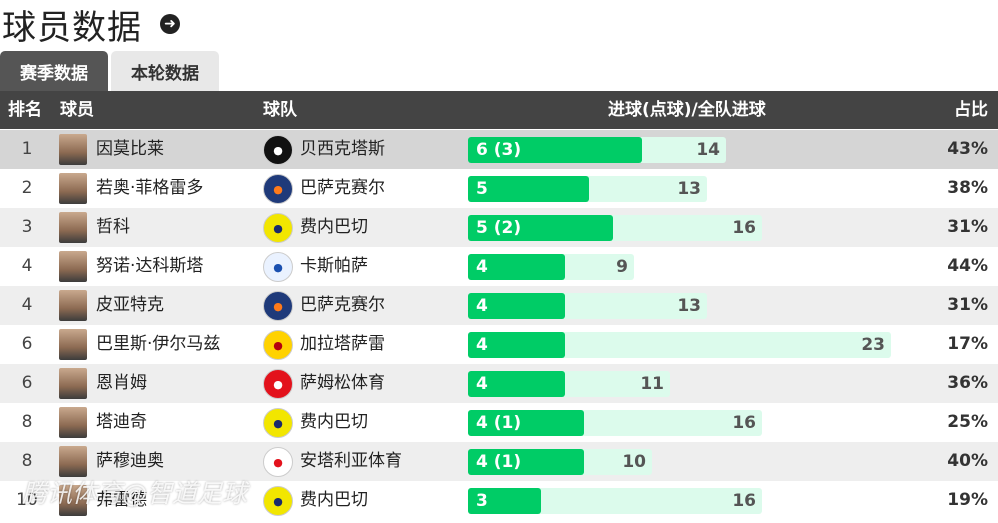  I want to click on title-row: 球员数据 ➜, so click(90, 24).